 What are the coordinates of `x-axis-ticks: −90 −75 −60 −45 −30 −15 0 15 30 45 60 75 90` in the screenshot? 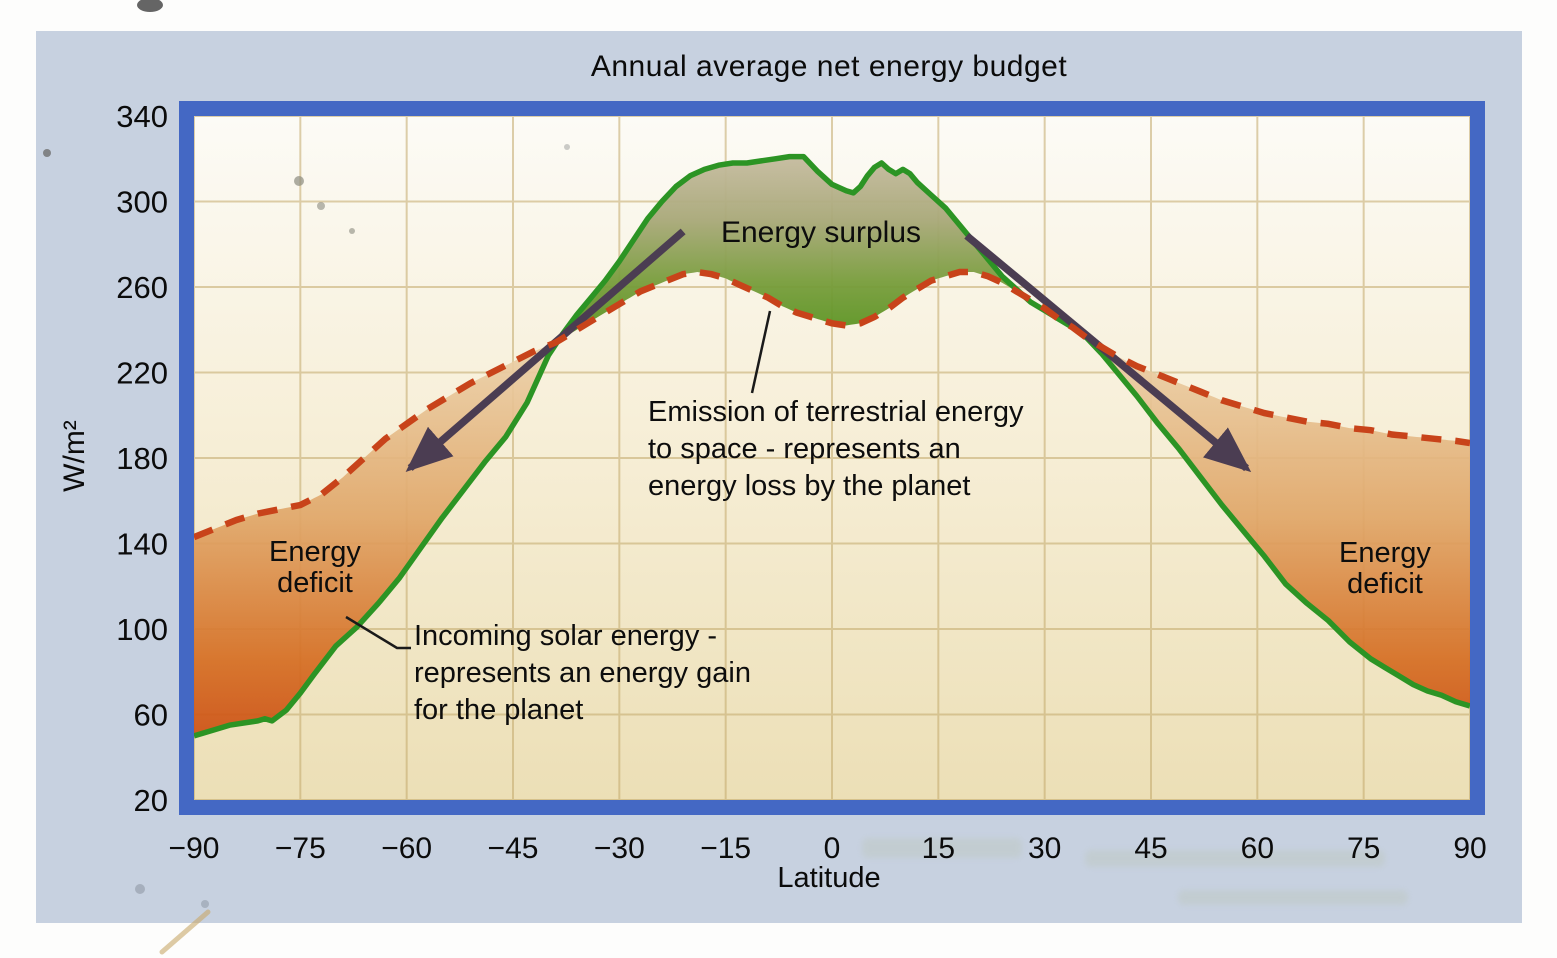 It's located at (828, 848).